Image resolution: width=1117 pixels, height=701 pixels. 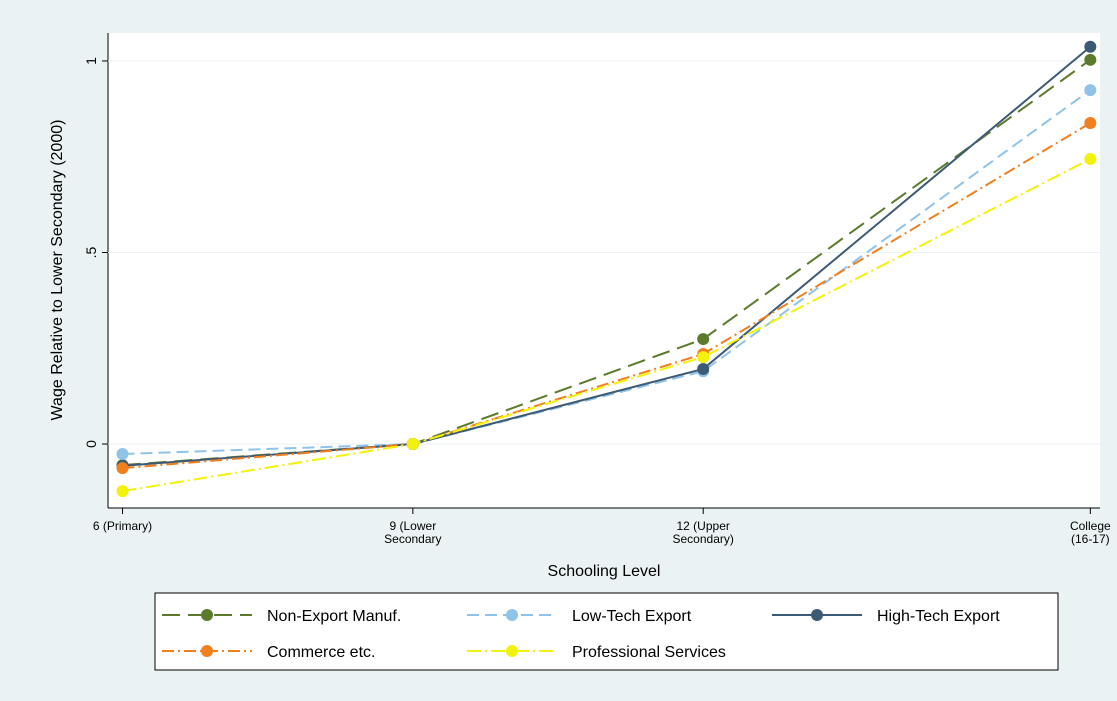 I want to click on legend-label: Professional Services, so click(x=649, y=652).